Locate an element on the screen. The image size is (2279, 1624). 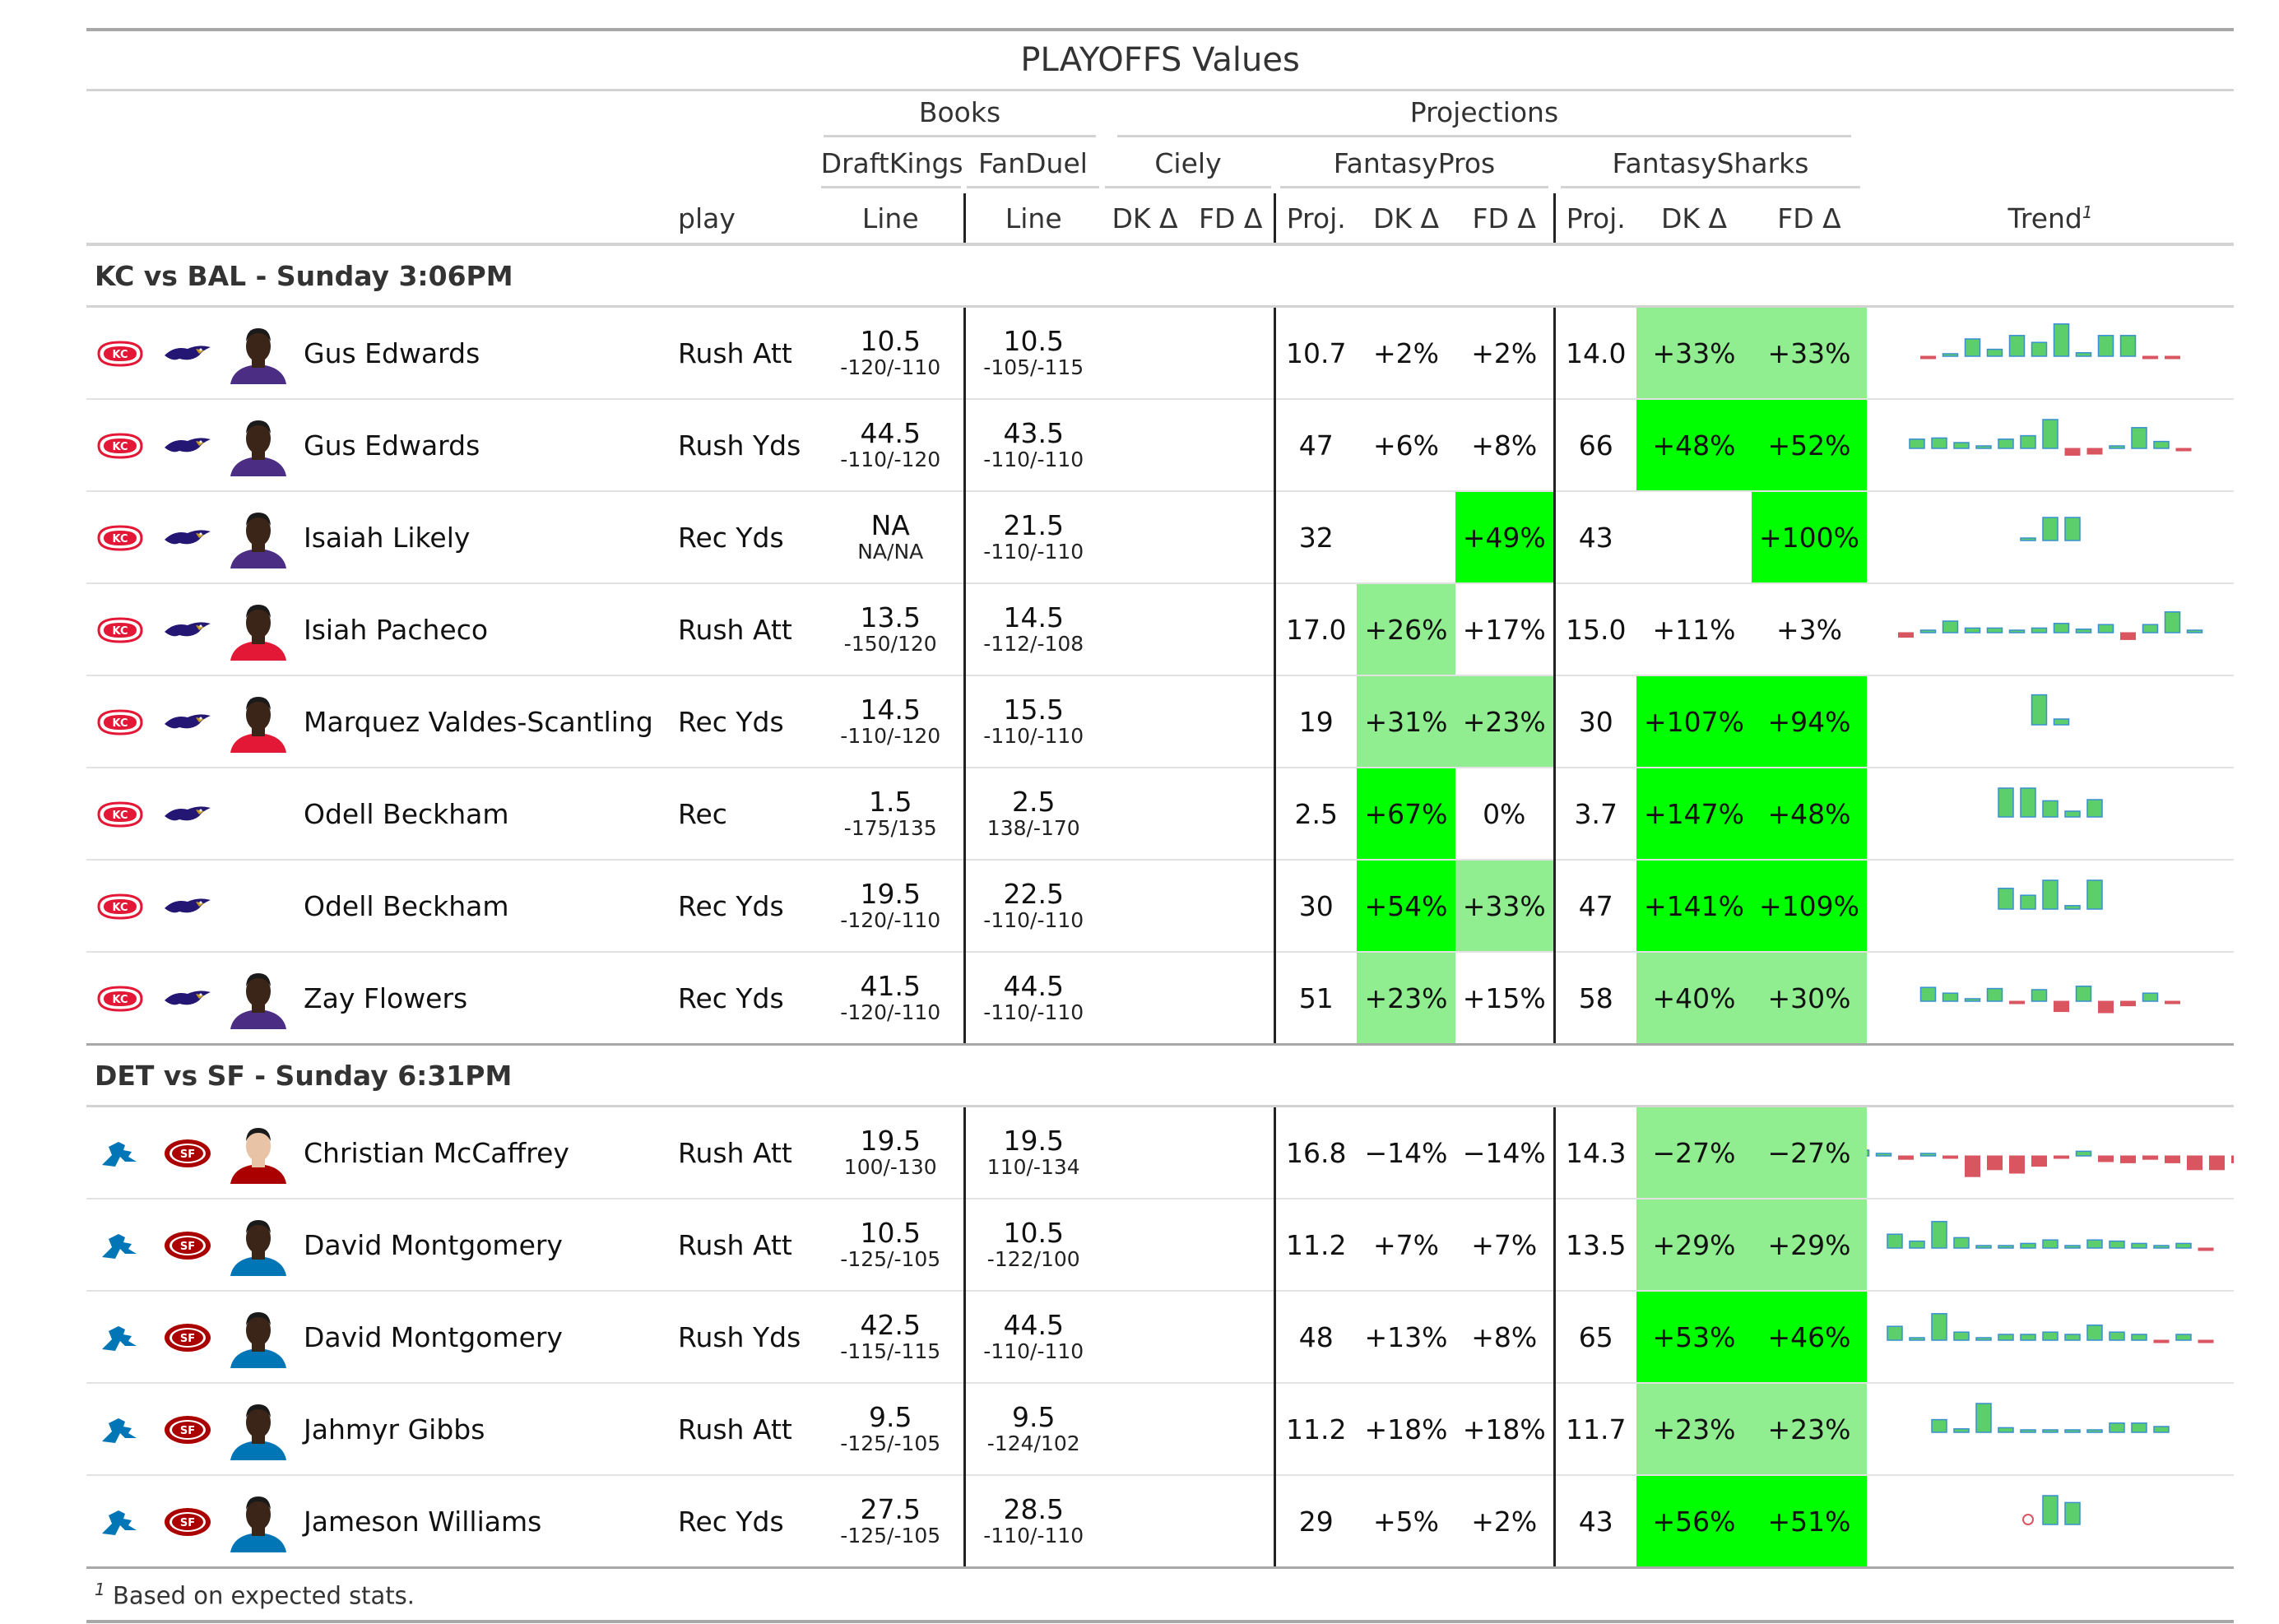
fd-odds: -105/-115 is located at coordinates (1033, 367).